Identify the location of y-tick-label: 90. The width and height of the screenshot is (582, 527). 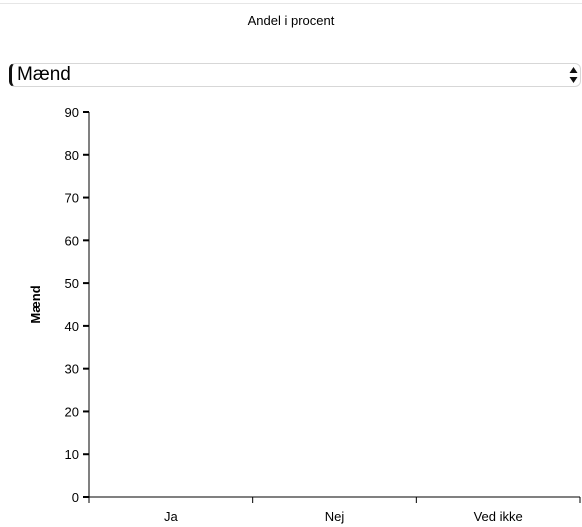
(72, 112).